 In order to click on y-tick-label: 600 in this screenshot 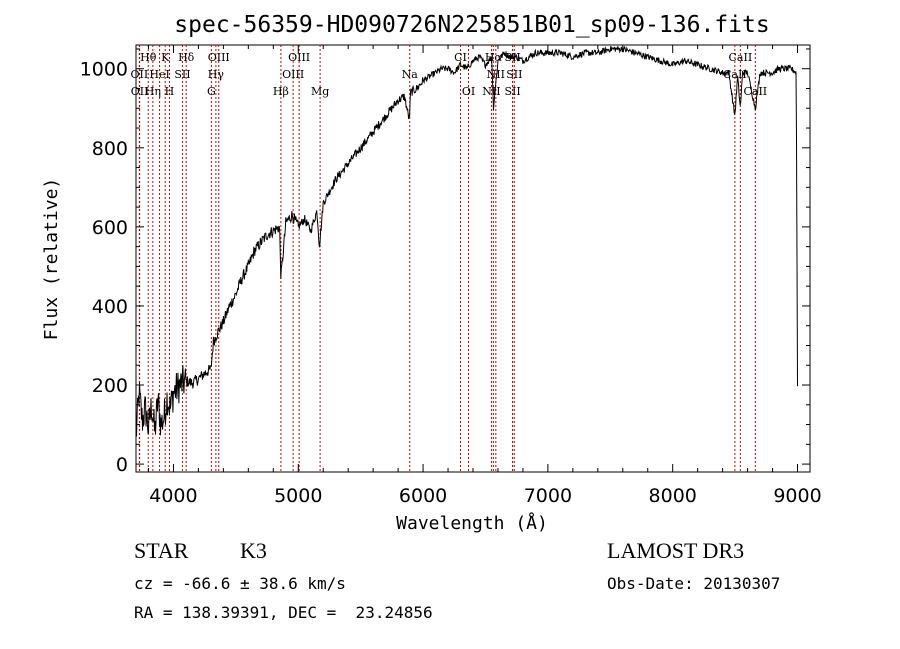, I will do `click(110, 228)`.